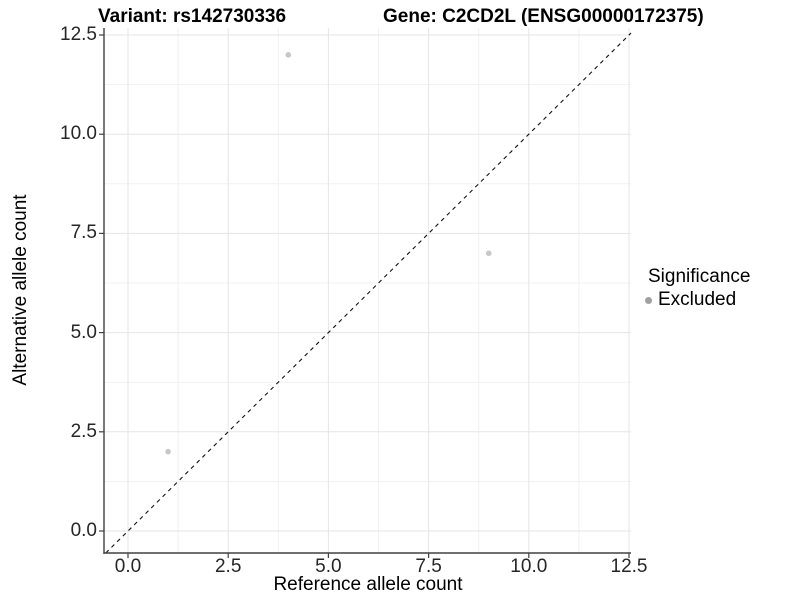 The image size is (800, 600). What do you see at coordinates (83, 431) in the screenshot?
I see `y-tick-label: 2.5` at bounding box center [83, 431].